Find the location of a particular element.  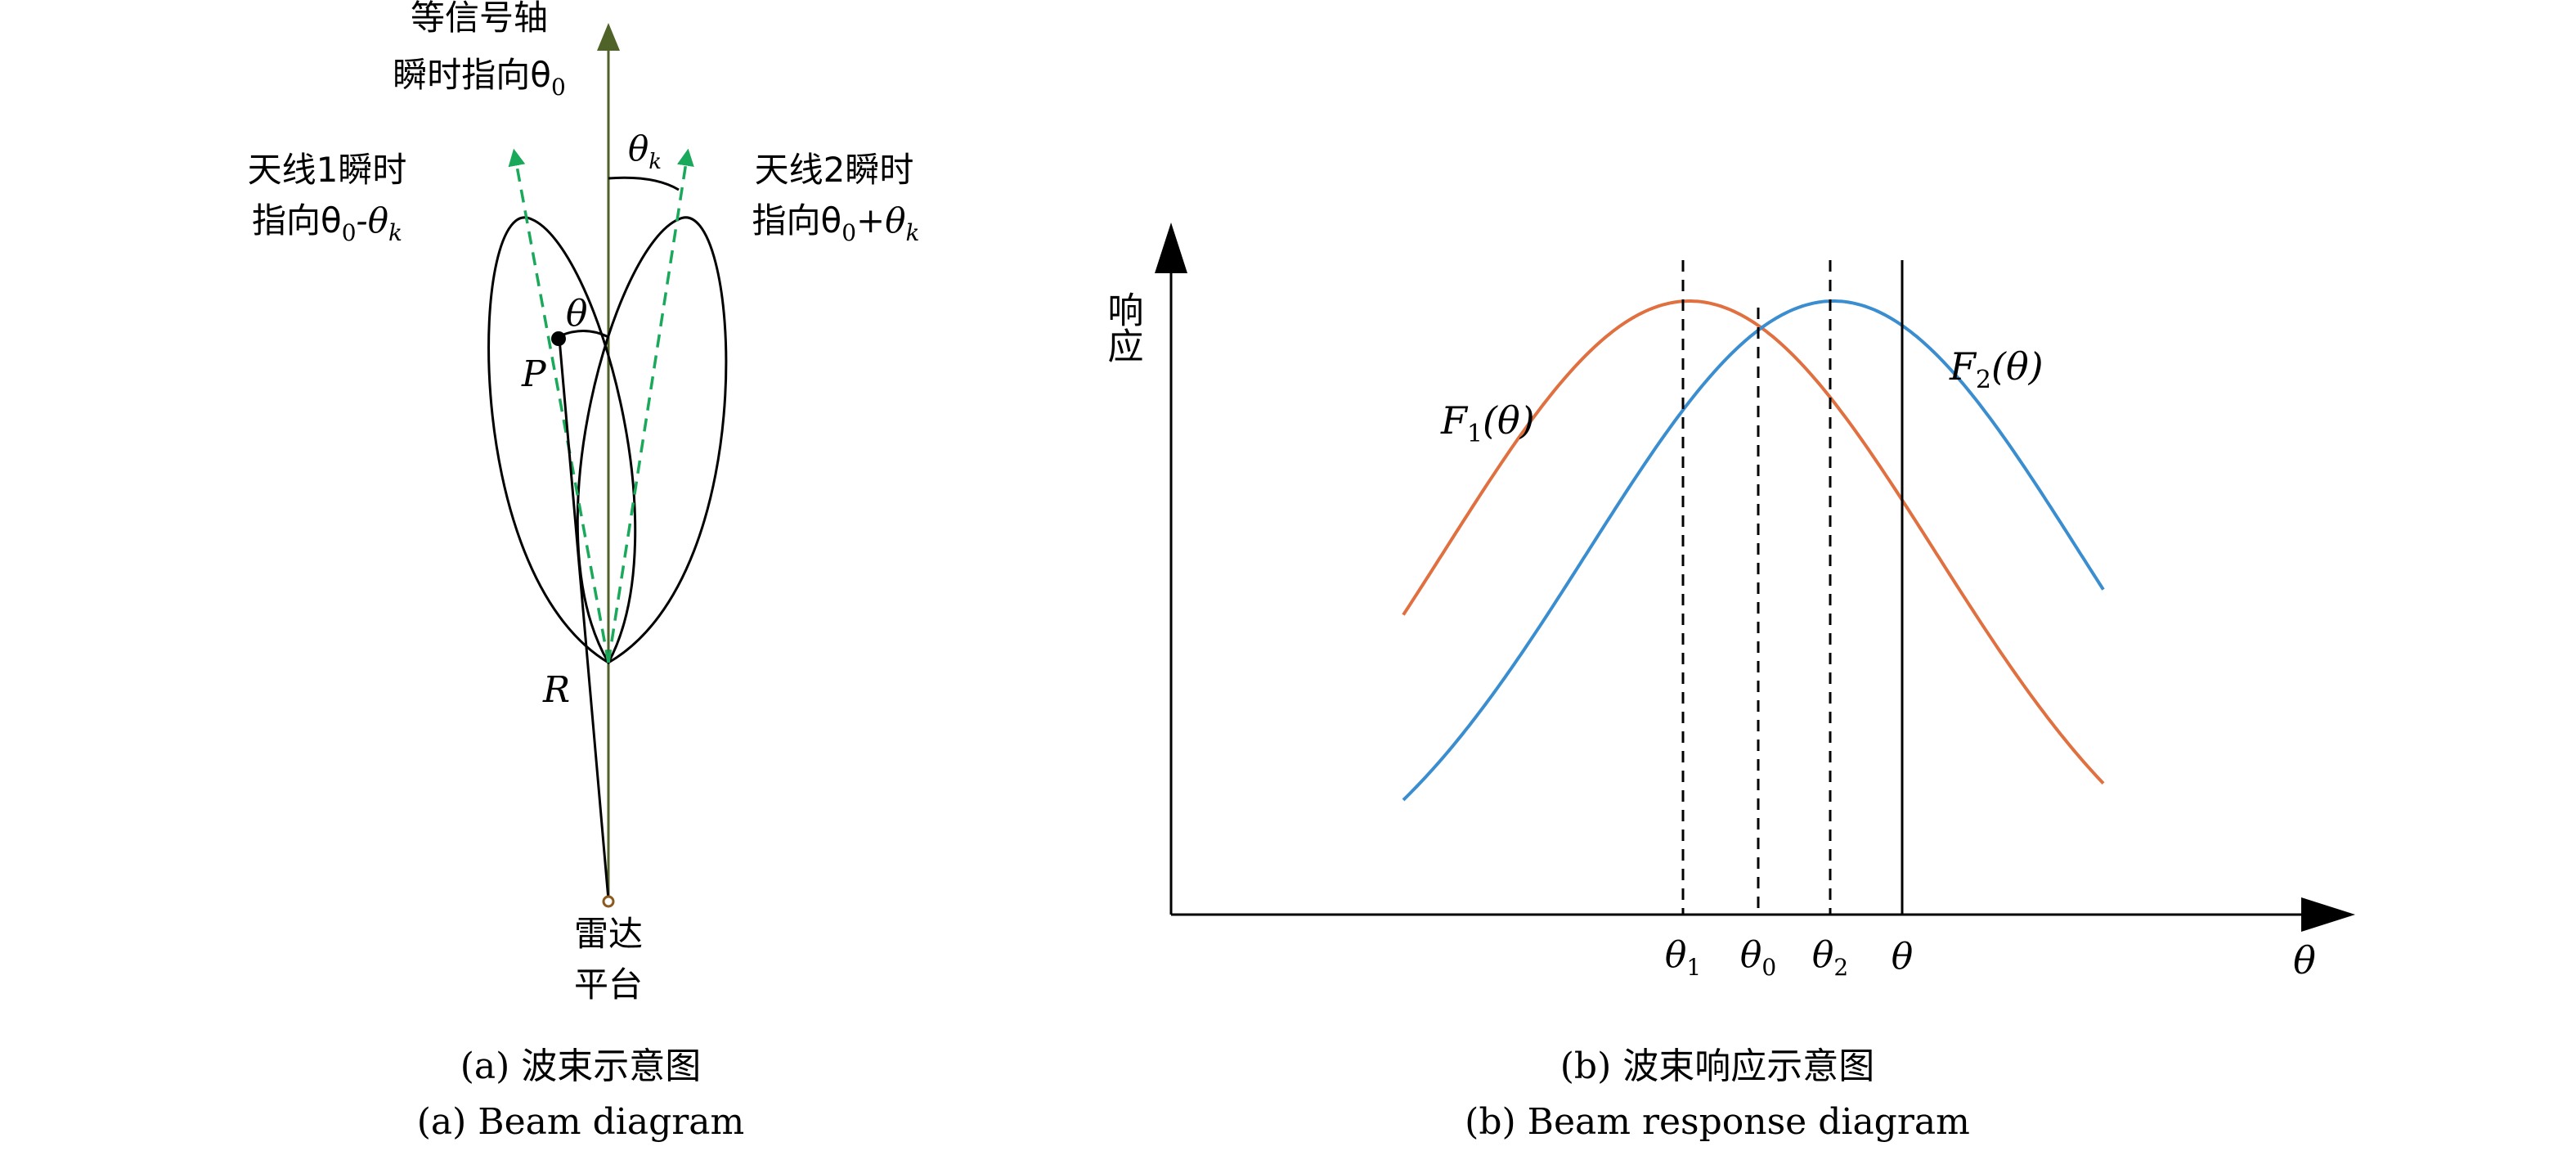

tick-theta2: θ2 is located at coordinates (1830, 957).